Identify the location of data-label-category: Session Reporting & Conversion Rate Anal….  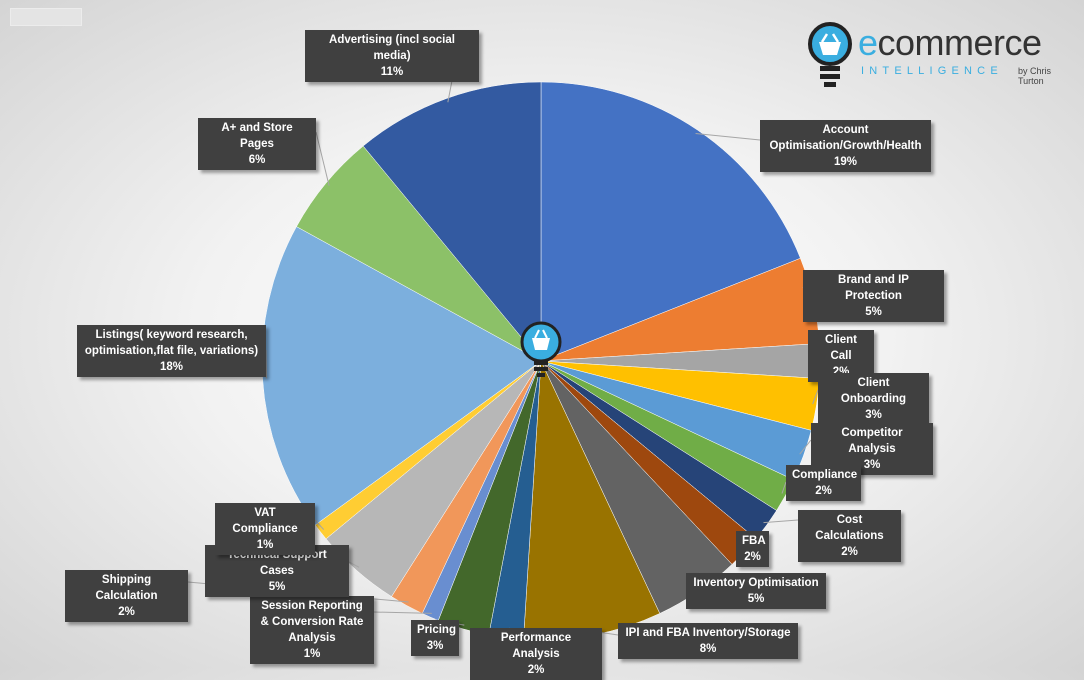
(312, 622).